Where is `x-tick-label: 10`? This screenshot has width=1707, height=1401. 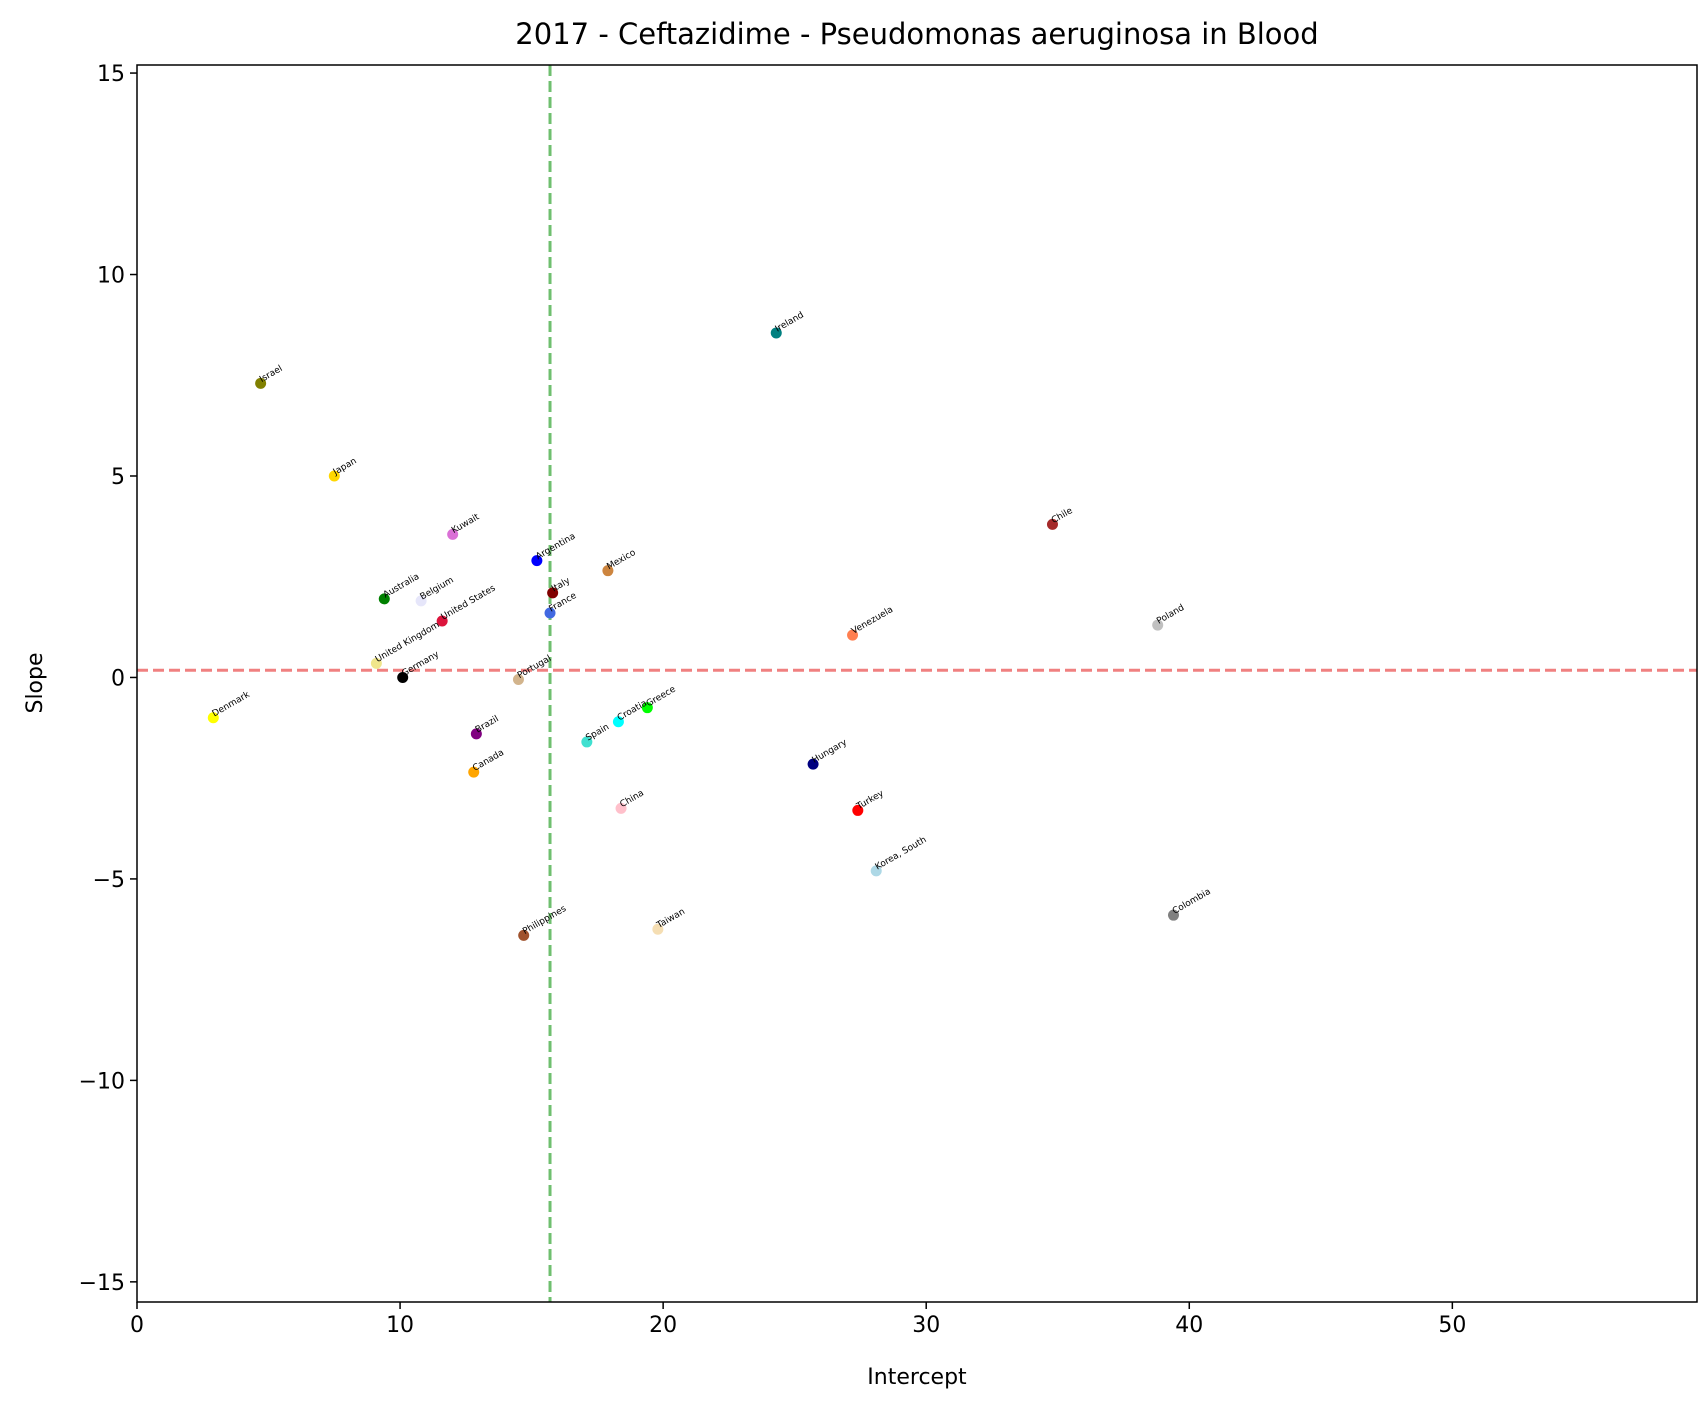
x-tick-label: 10 is located at coordinates (400, 1325).